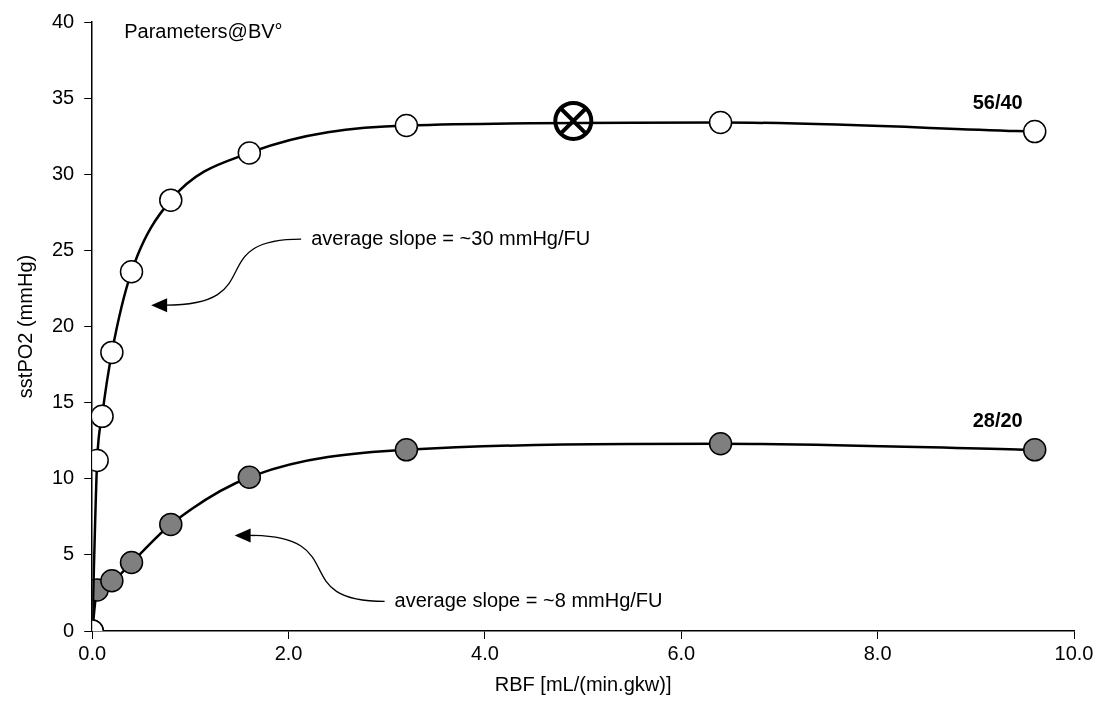 The image size is (1104, 711). Describe the element at coordinates (63, 20) in the screenshot. I see `y-tick-label: 40` at that location.